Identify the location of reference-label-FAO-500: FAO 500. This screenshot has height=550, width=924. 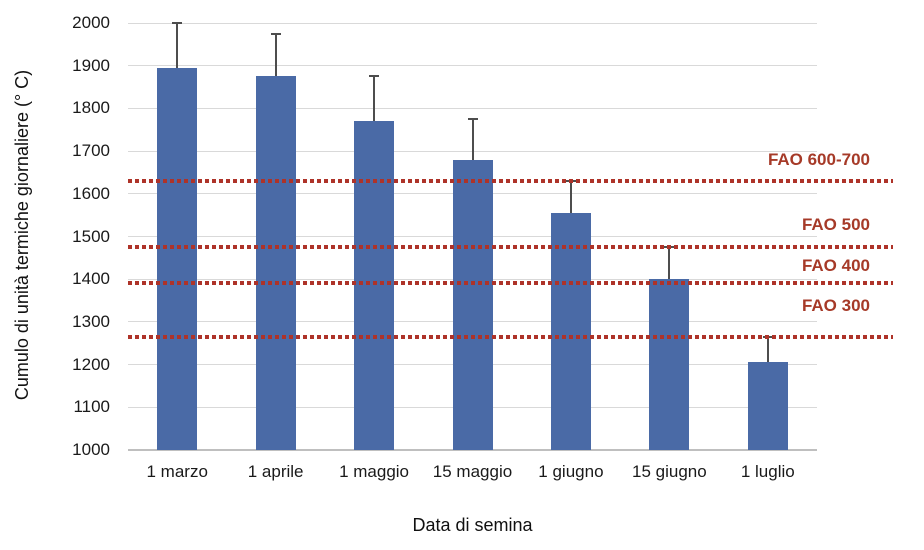
(835, 225).